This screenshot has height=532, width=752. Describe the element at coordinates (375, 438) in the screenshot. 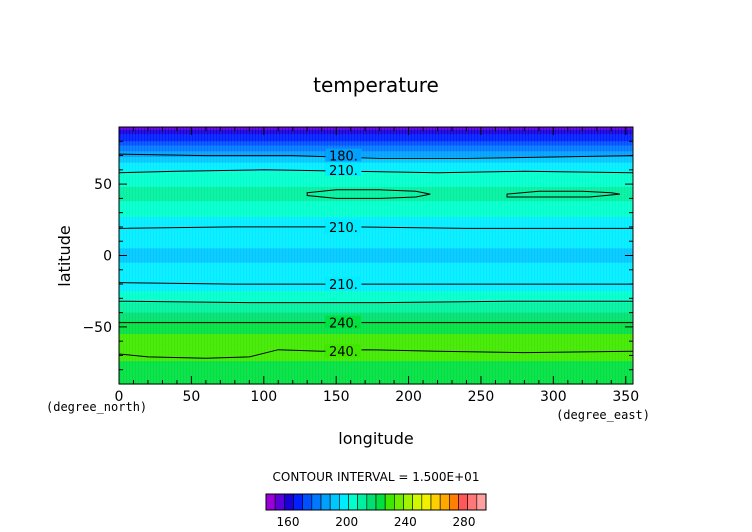

I see `x-axis-label: longitude` at that location.